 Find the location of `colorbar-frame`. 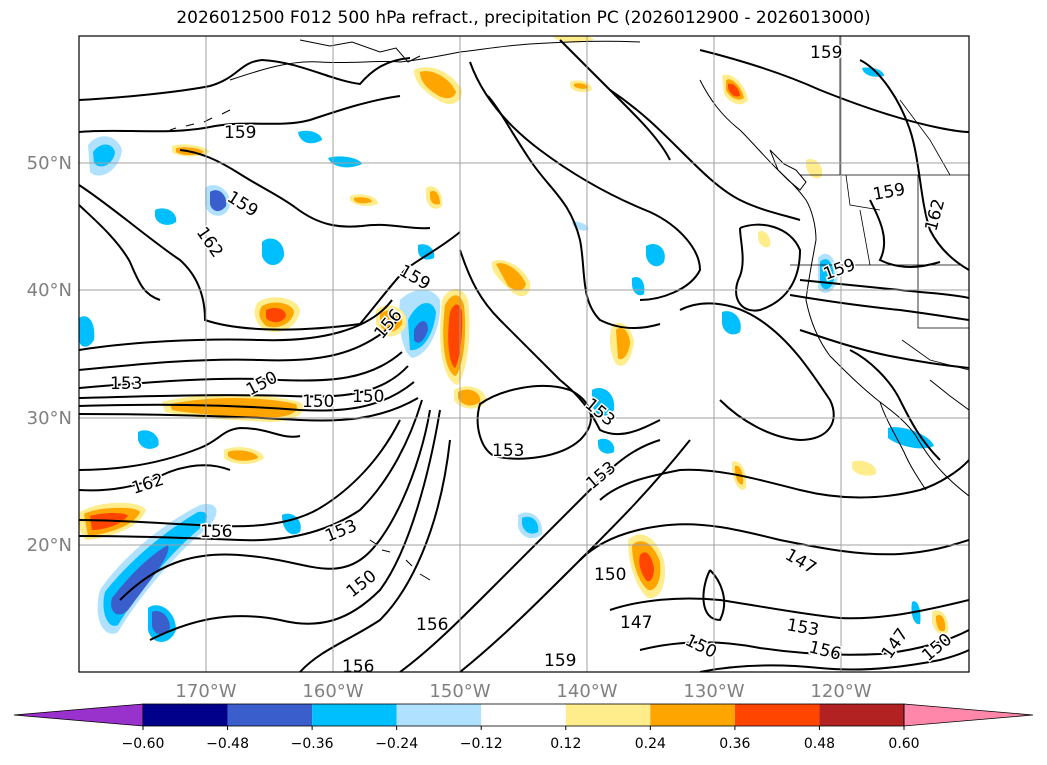

colorbar-frame is located at coordinates (523, 715).